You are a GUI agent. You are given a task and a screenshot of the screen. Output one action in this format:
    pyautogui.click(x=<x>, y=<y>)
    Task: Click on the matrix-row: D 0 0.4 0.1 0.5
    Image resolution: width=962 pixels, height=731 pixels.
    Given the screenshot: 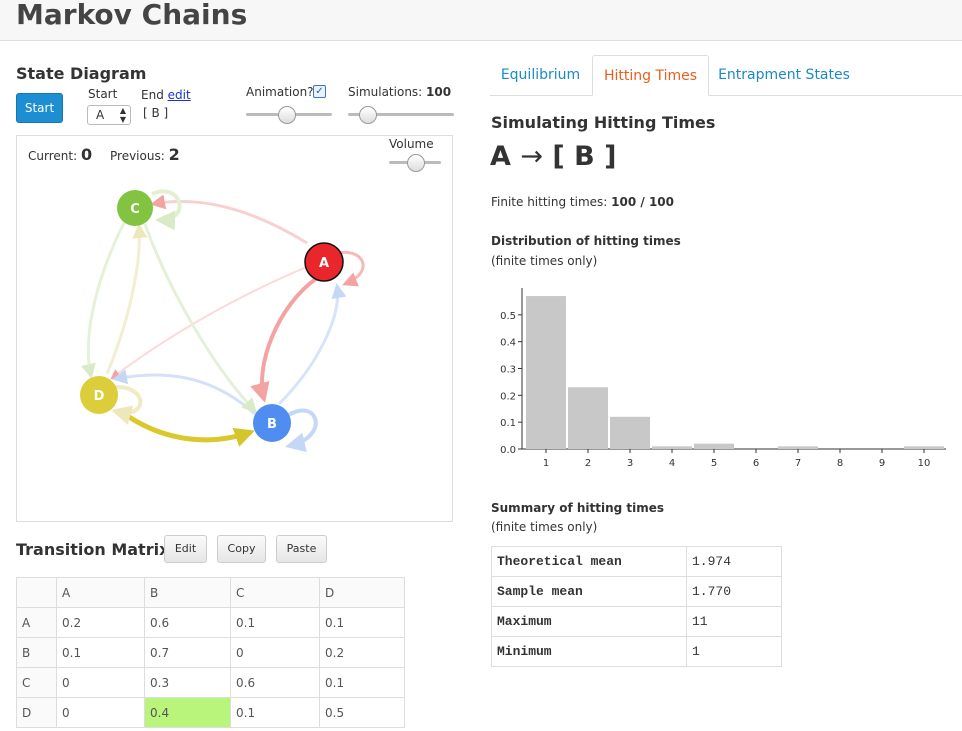 What is the action you would take?
    pyautogui.click(x=210, y=712)
    